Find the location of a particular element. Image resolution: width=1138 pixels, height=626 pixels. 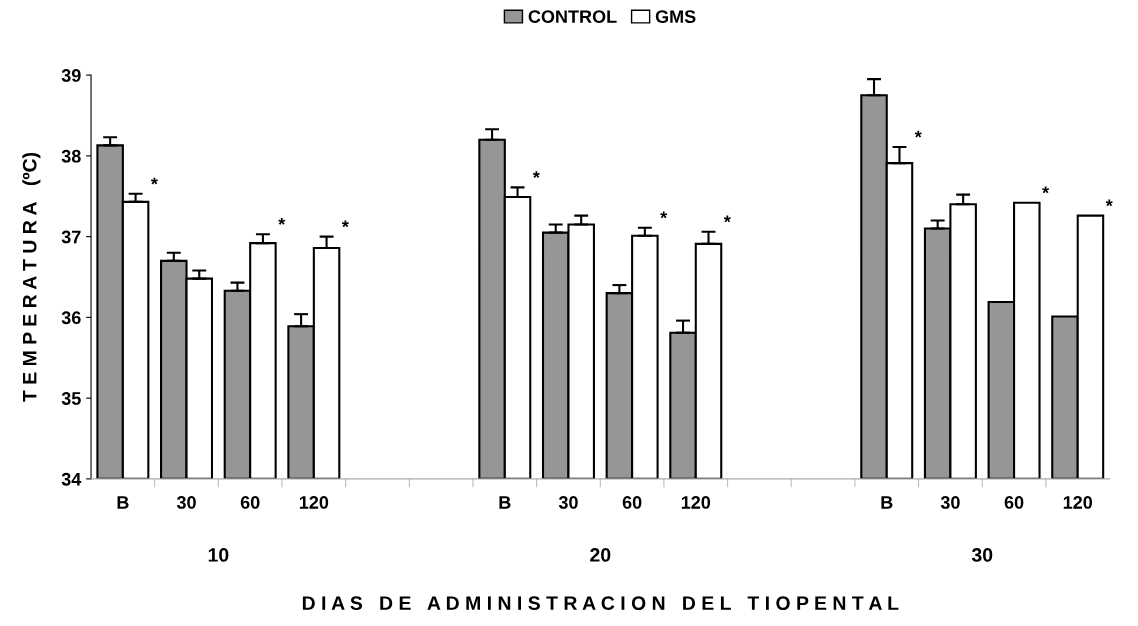

y-tick-label: 36 is located at coordinates (71, 318).